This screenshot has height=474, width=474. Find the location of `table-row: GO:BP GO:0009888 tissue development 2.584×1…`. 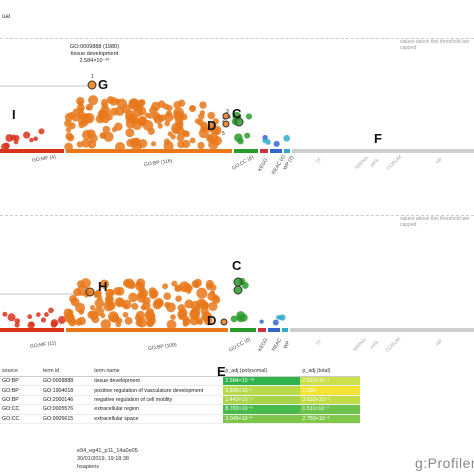

table-row: GO:BP GO:0009888 tissue development 2.584×1… is located at coordinates (180, 381).